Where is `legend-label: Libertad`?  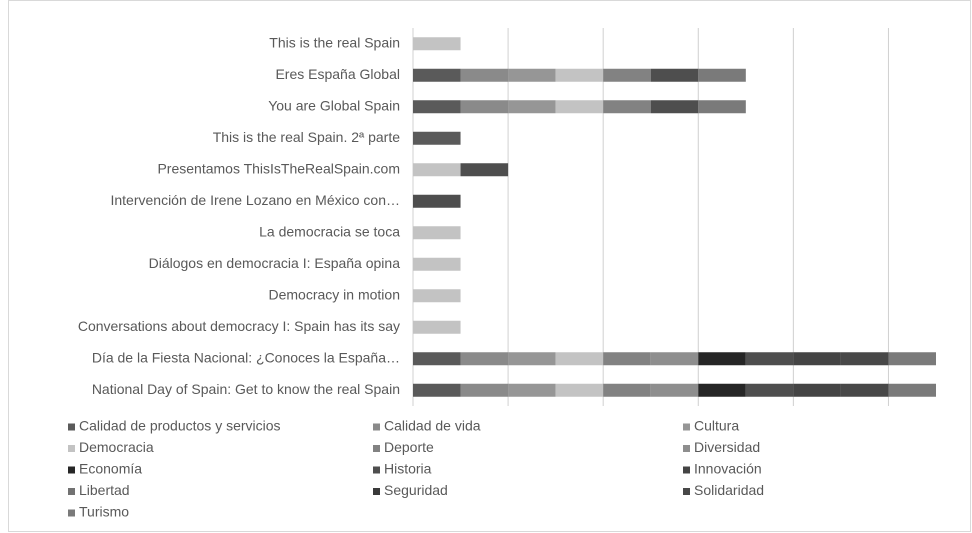 legend-label: Libertad is located at coordinates (104, 490).